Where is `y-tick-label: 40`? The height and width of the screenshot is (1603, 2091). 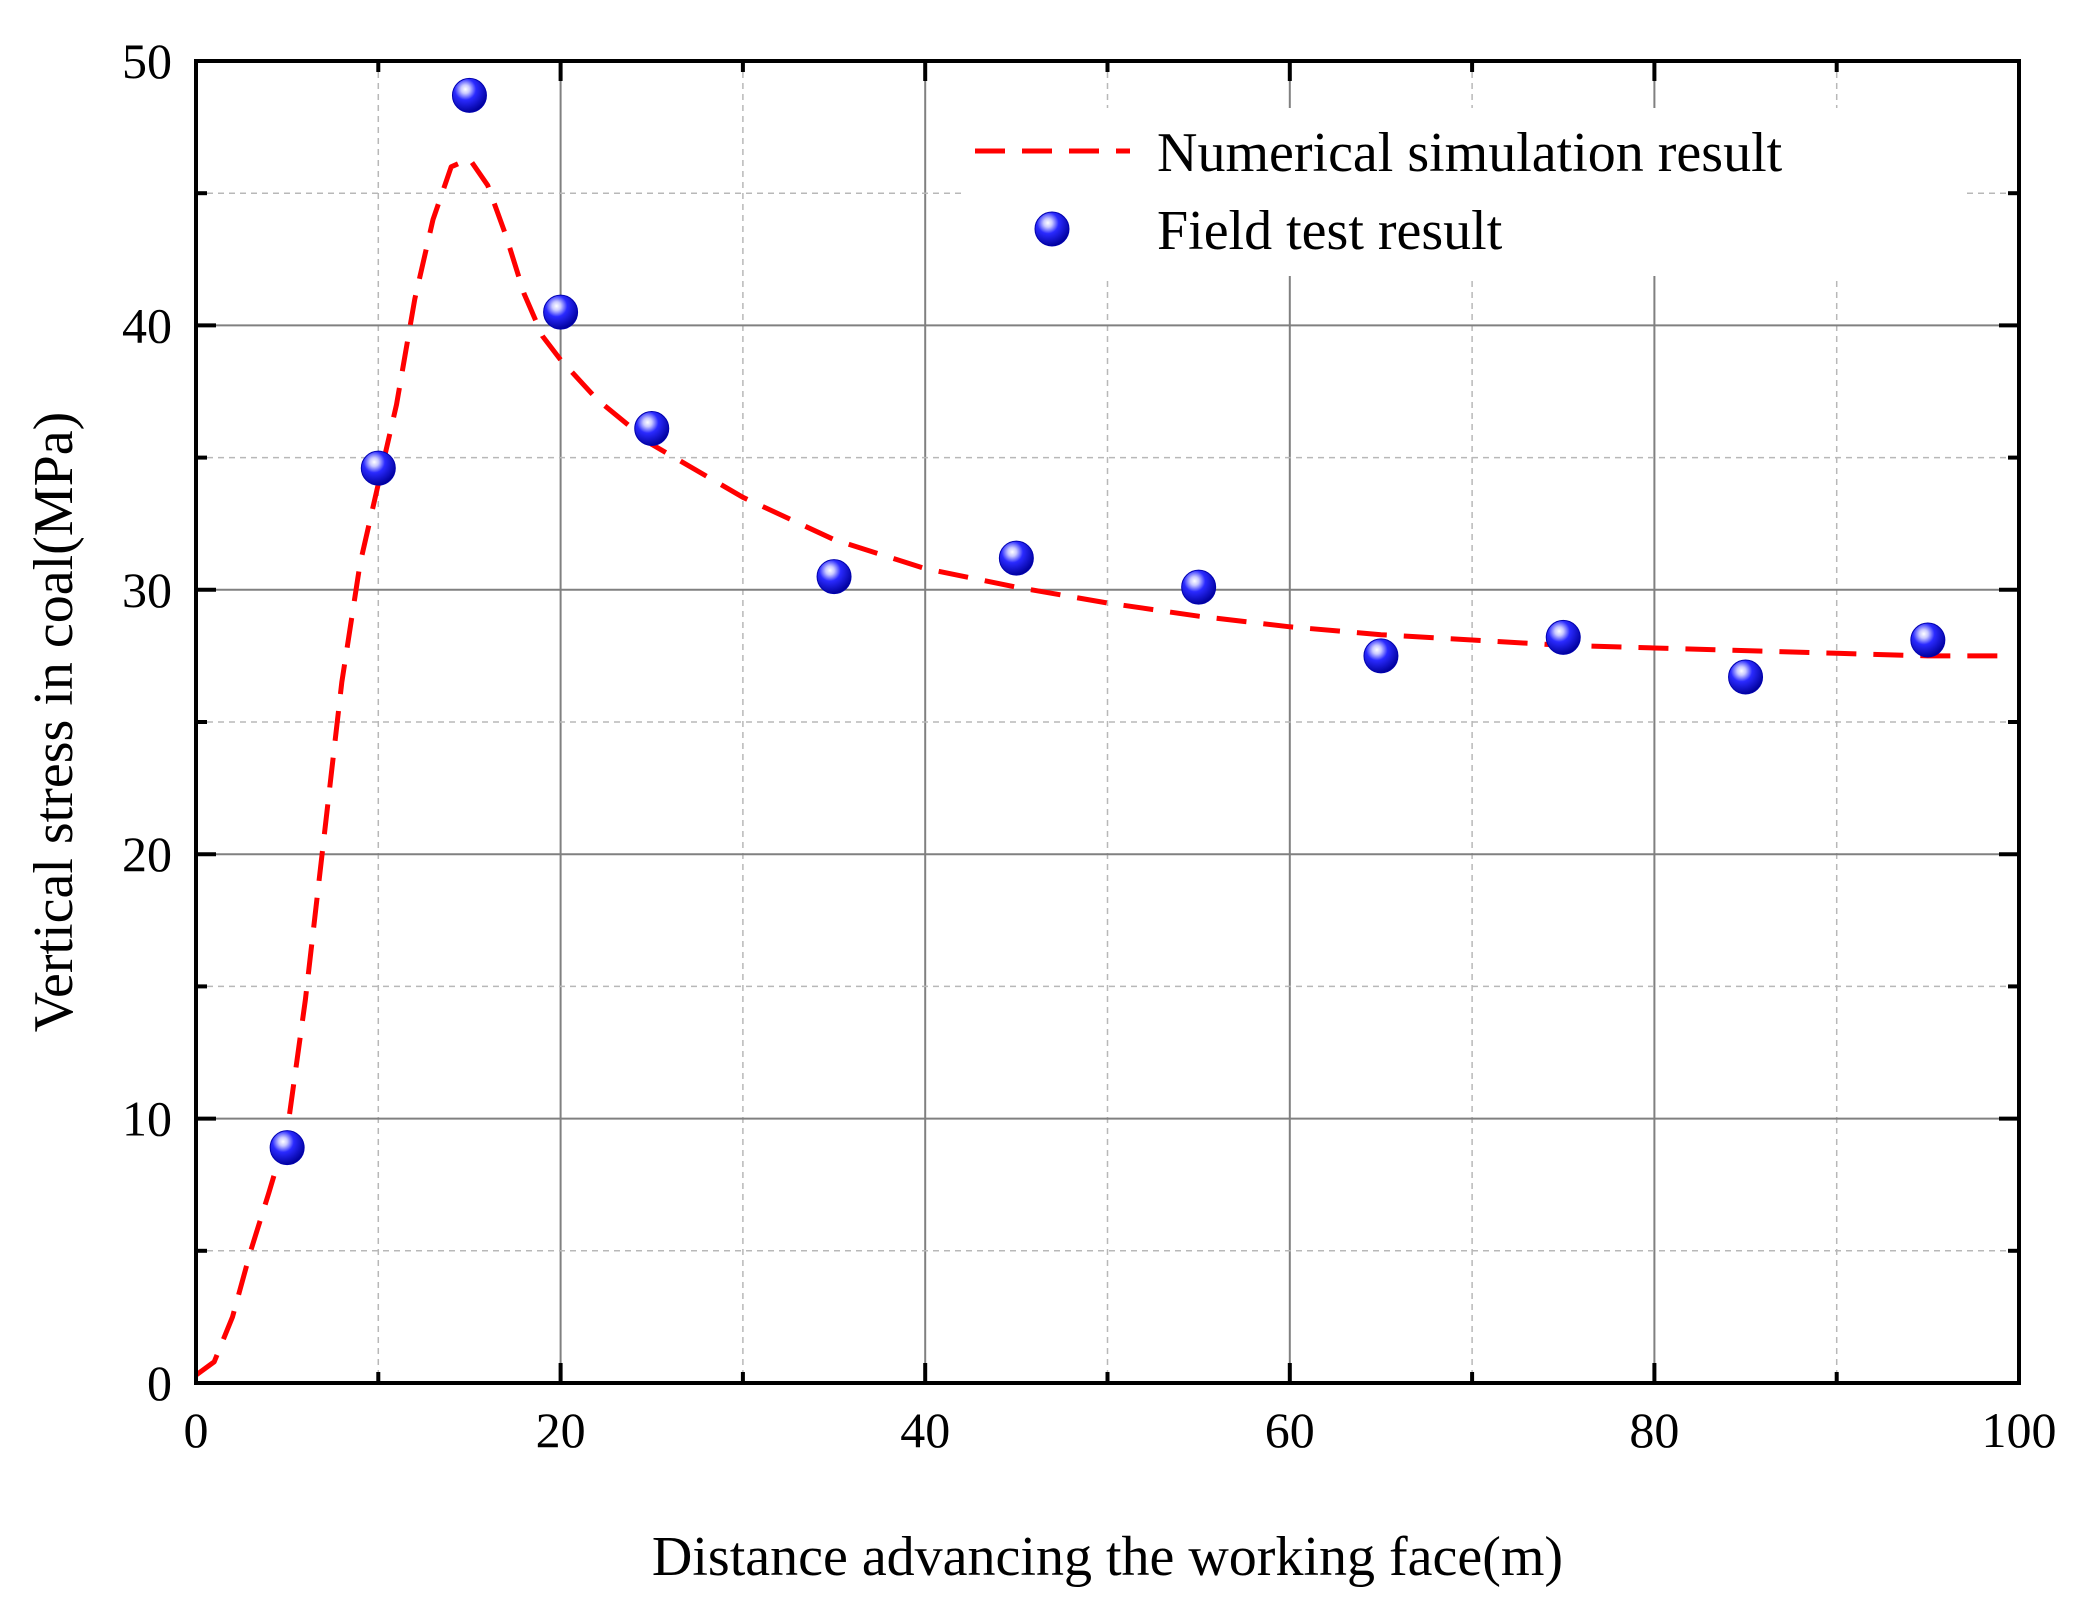 y-tick-label: 40 is located at coordinates (147, 325).